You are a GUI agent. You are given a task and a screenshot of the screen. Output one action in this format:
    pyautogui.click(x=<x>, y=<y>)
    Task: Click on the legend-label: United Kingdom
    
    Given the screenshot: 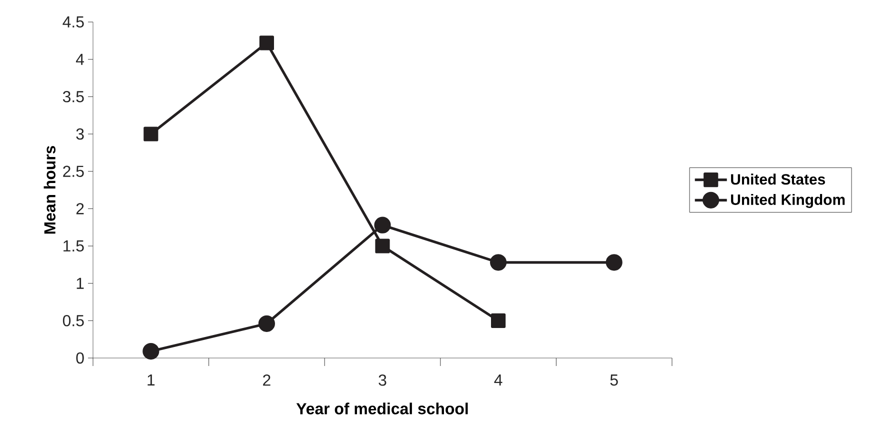 What is the action you would take?
    pyautogui.click(x=788, y=201)
    